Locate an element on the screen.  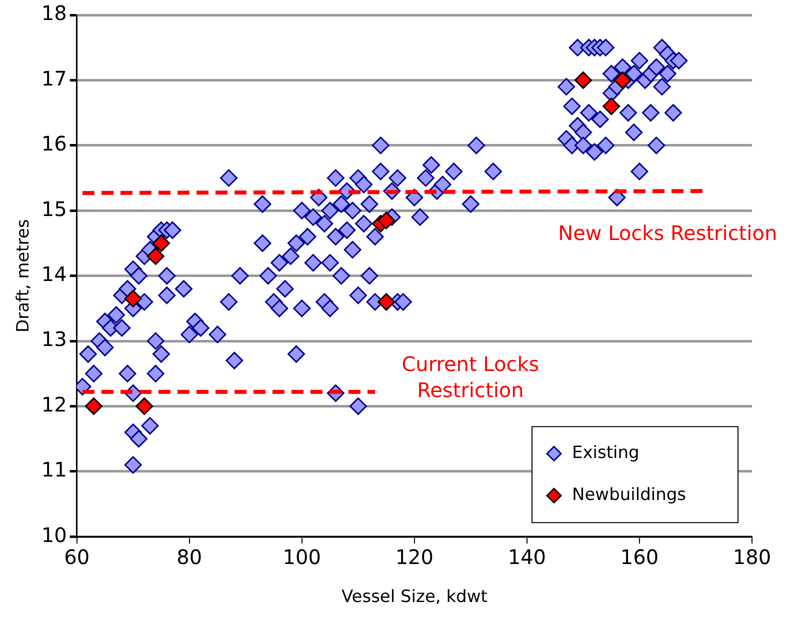
x-tick-label: 180 is located at coordinates (752, 556).